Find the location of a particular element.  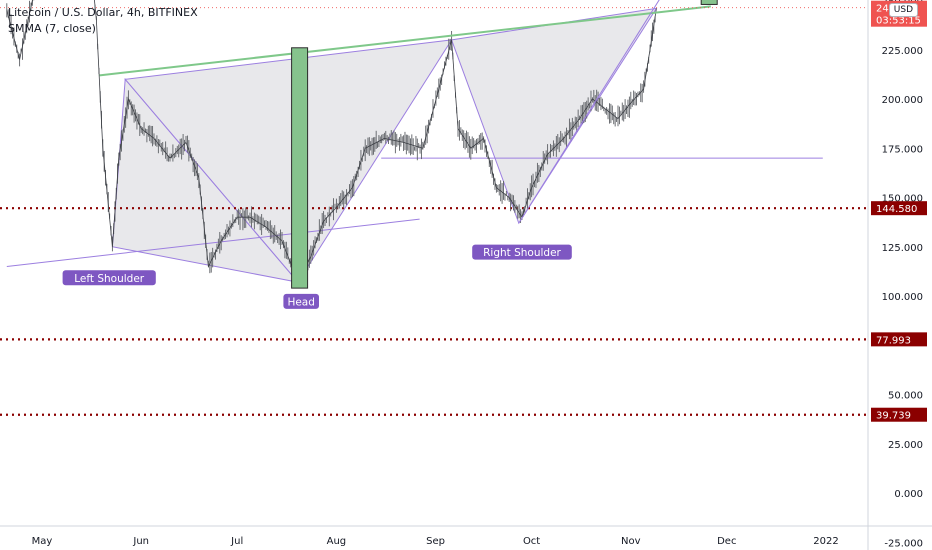

y-tick-label: 200.000 is located at coordinates (902, 100).